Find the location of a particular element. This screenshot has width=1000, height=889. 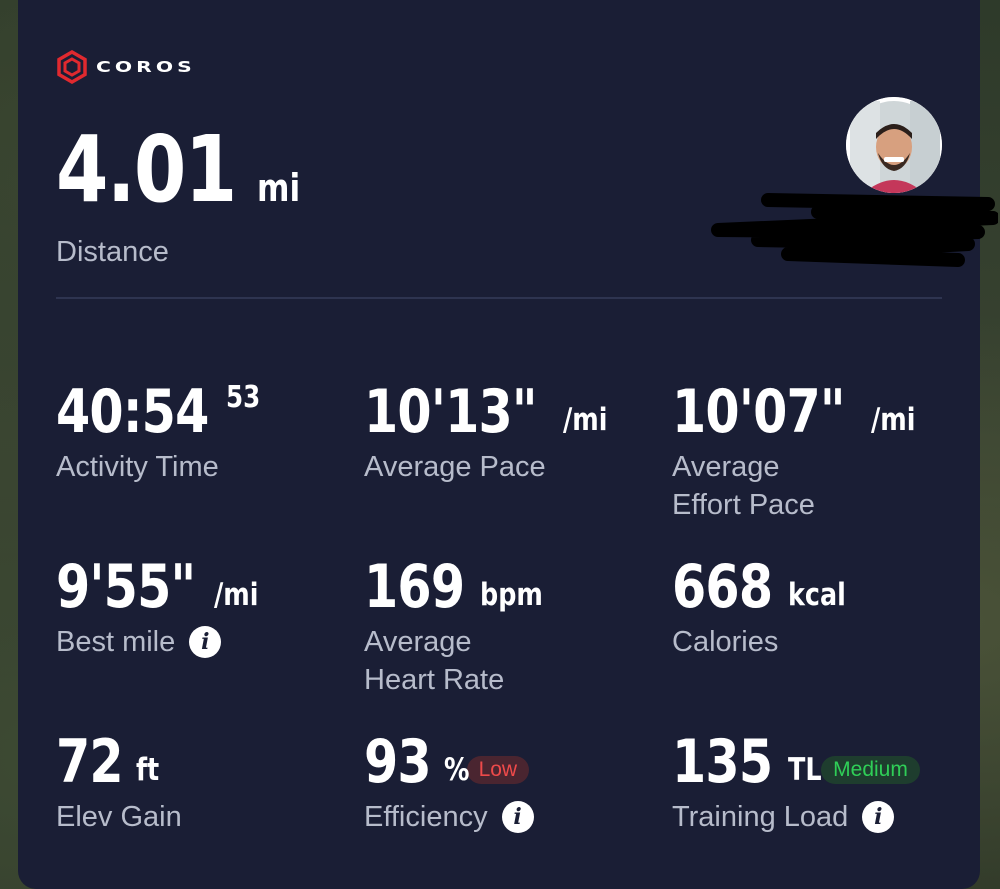

training-load-info-icon: i is located at coordinates (878, 817).